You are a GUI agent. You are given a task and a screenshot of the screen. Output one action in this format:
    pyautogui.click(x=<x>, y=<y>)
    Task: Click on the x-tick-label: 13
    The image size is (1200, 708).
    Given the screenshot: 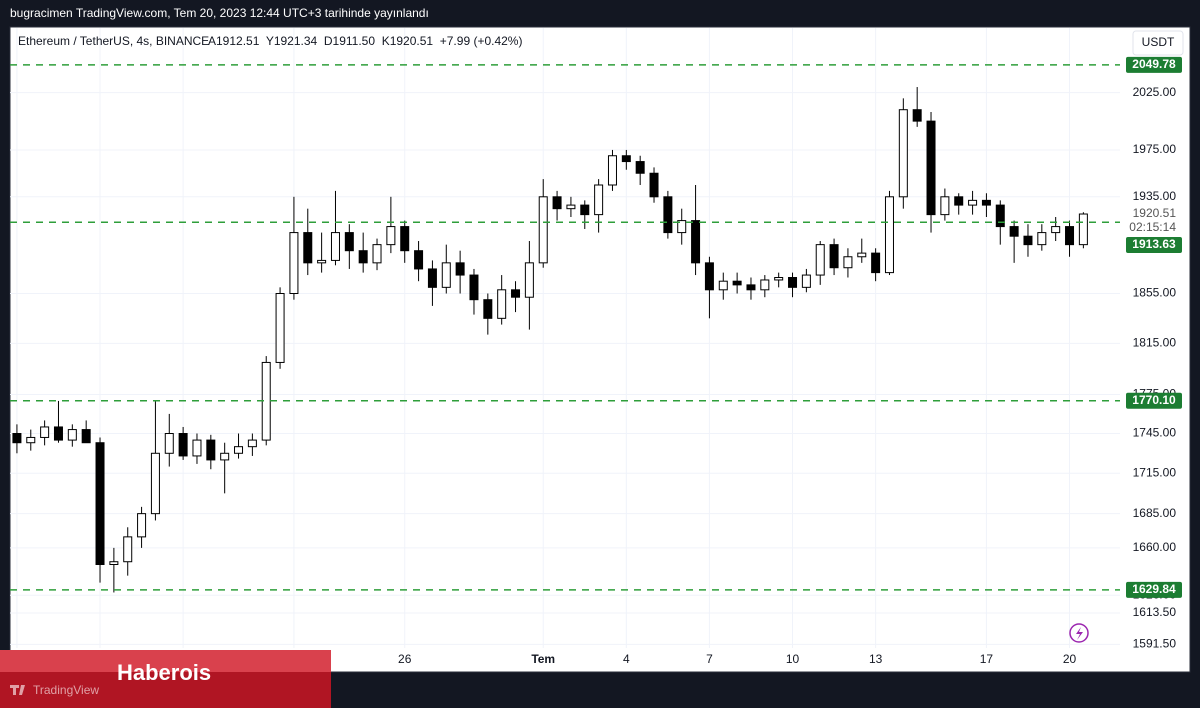 What is the action you would take?
    pyautogui.click(x=876, y=659)
    